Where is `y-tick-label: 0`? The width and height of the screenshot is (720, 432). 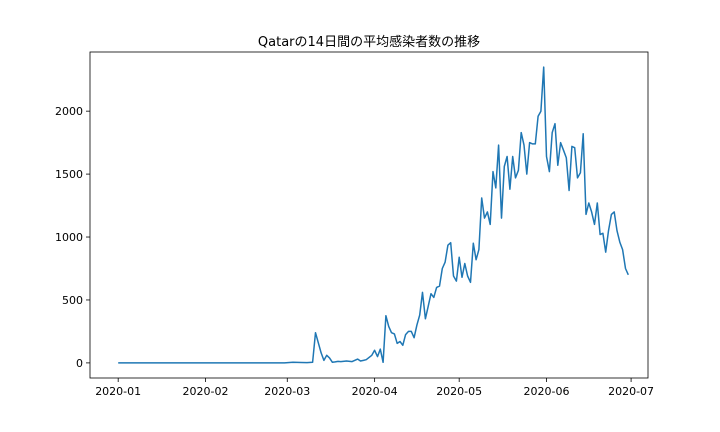 y-tick-label: 0 is located at coordinates (79, 363).